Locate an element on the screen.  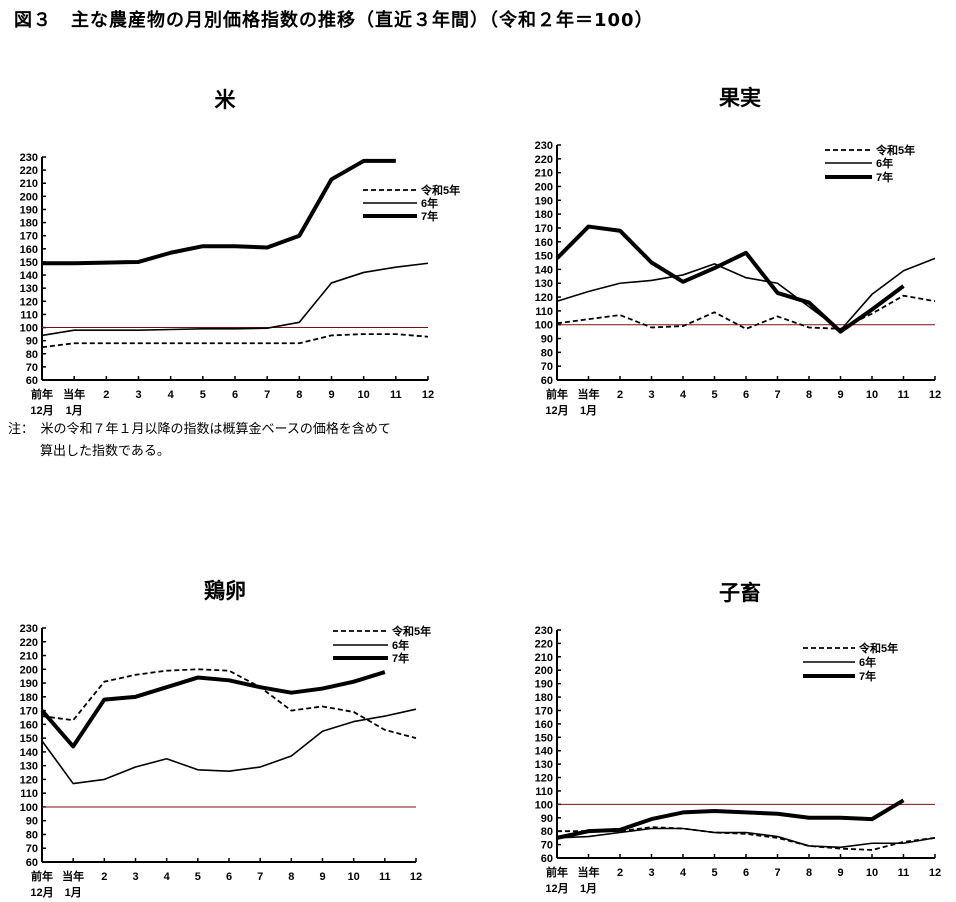
chart-title-fruit: 果実 is located at coordinates (740, 98).